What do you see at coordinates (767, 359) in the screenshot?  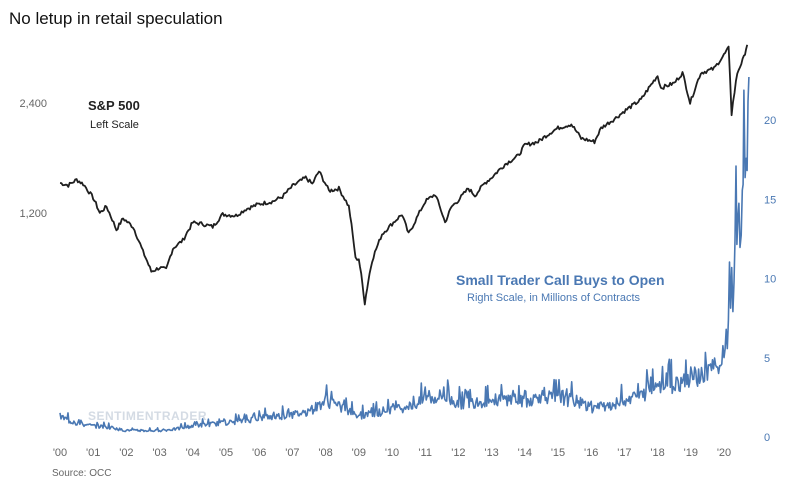 I see `right-tick-label: 5` at bounding box center [767, 359].